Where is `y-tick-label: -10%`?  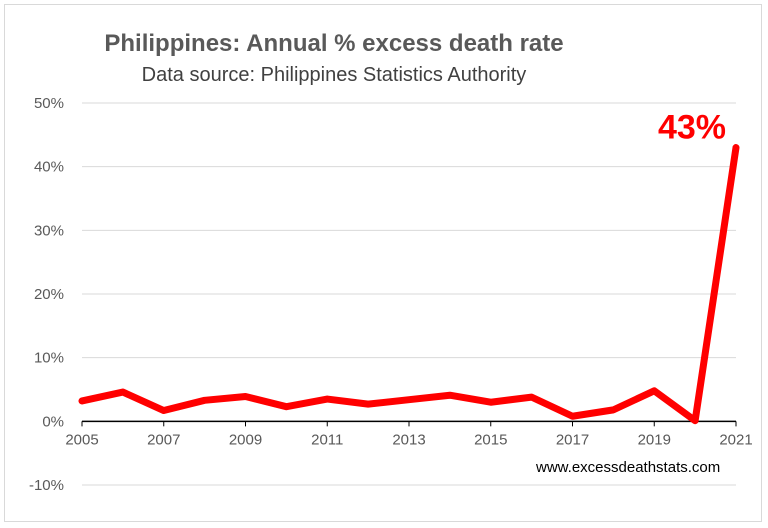
y-tick-label: -10% is located at coordinates (46, 485).